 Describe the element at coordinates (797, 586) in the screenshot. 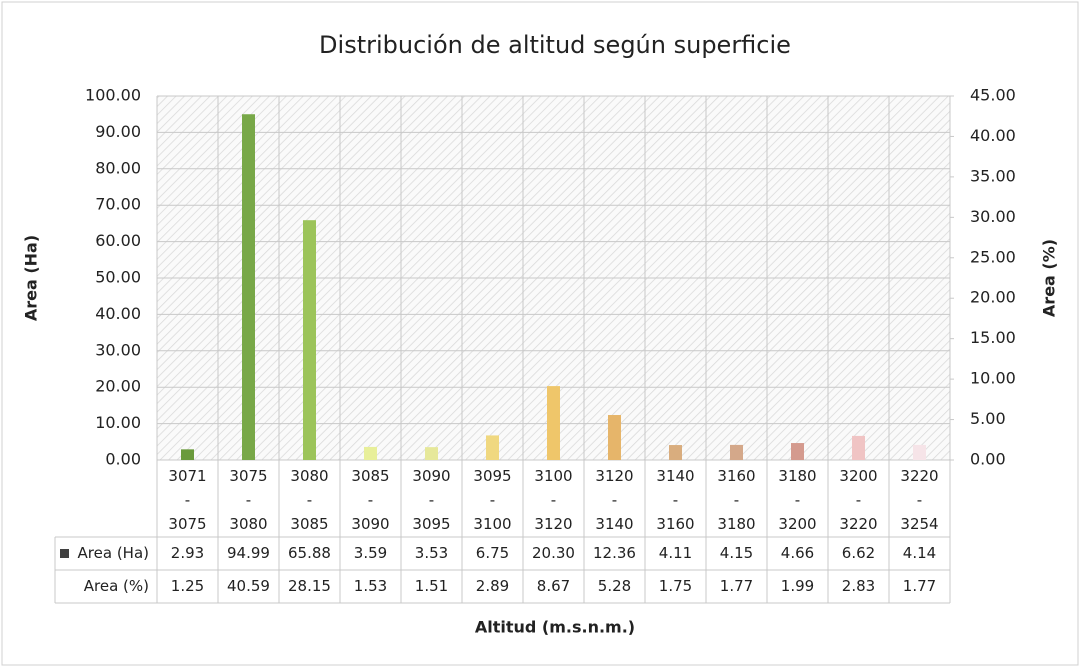

I see `table-cell: 1.99` at that location.